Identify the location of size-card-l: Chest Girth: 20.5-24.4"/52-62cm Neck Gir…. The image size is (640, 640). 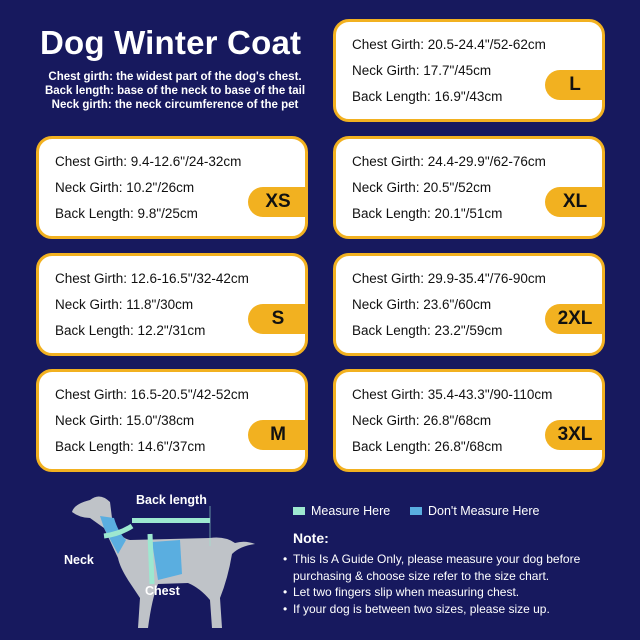
(469, 70).